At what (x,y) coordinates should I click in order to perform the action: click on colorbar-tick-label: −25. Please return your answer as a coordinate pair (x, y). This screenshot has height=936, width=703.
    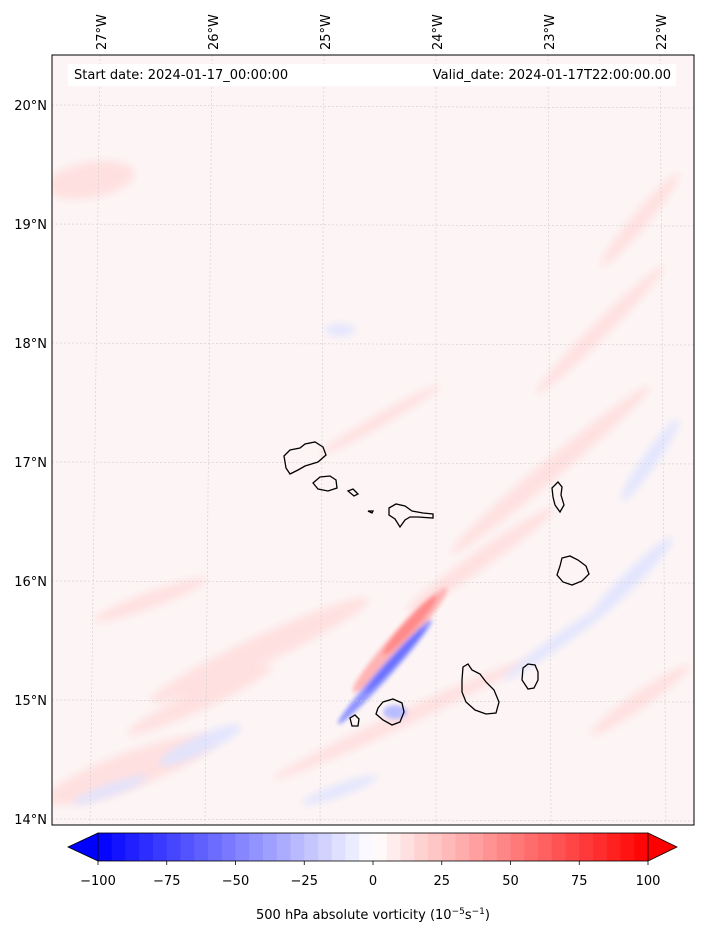
    Looking at the image, I should click on (304, 881).